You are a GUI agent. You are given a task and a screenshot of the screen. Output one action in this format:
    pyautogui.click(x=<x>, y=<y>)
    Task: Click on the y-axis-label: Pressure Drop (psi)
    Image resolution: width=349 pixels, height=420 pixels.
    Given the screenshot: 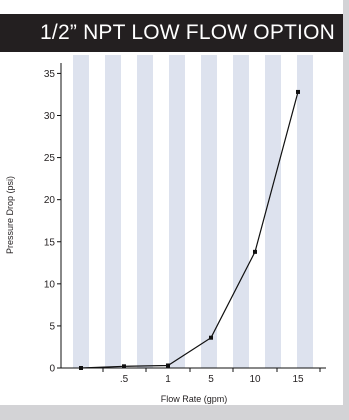 What is the action you would take?
    pyautogui.click(x=10, y=215)
    